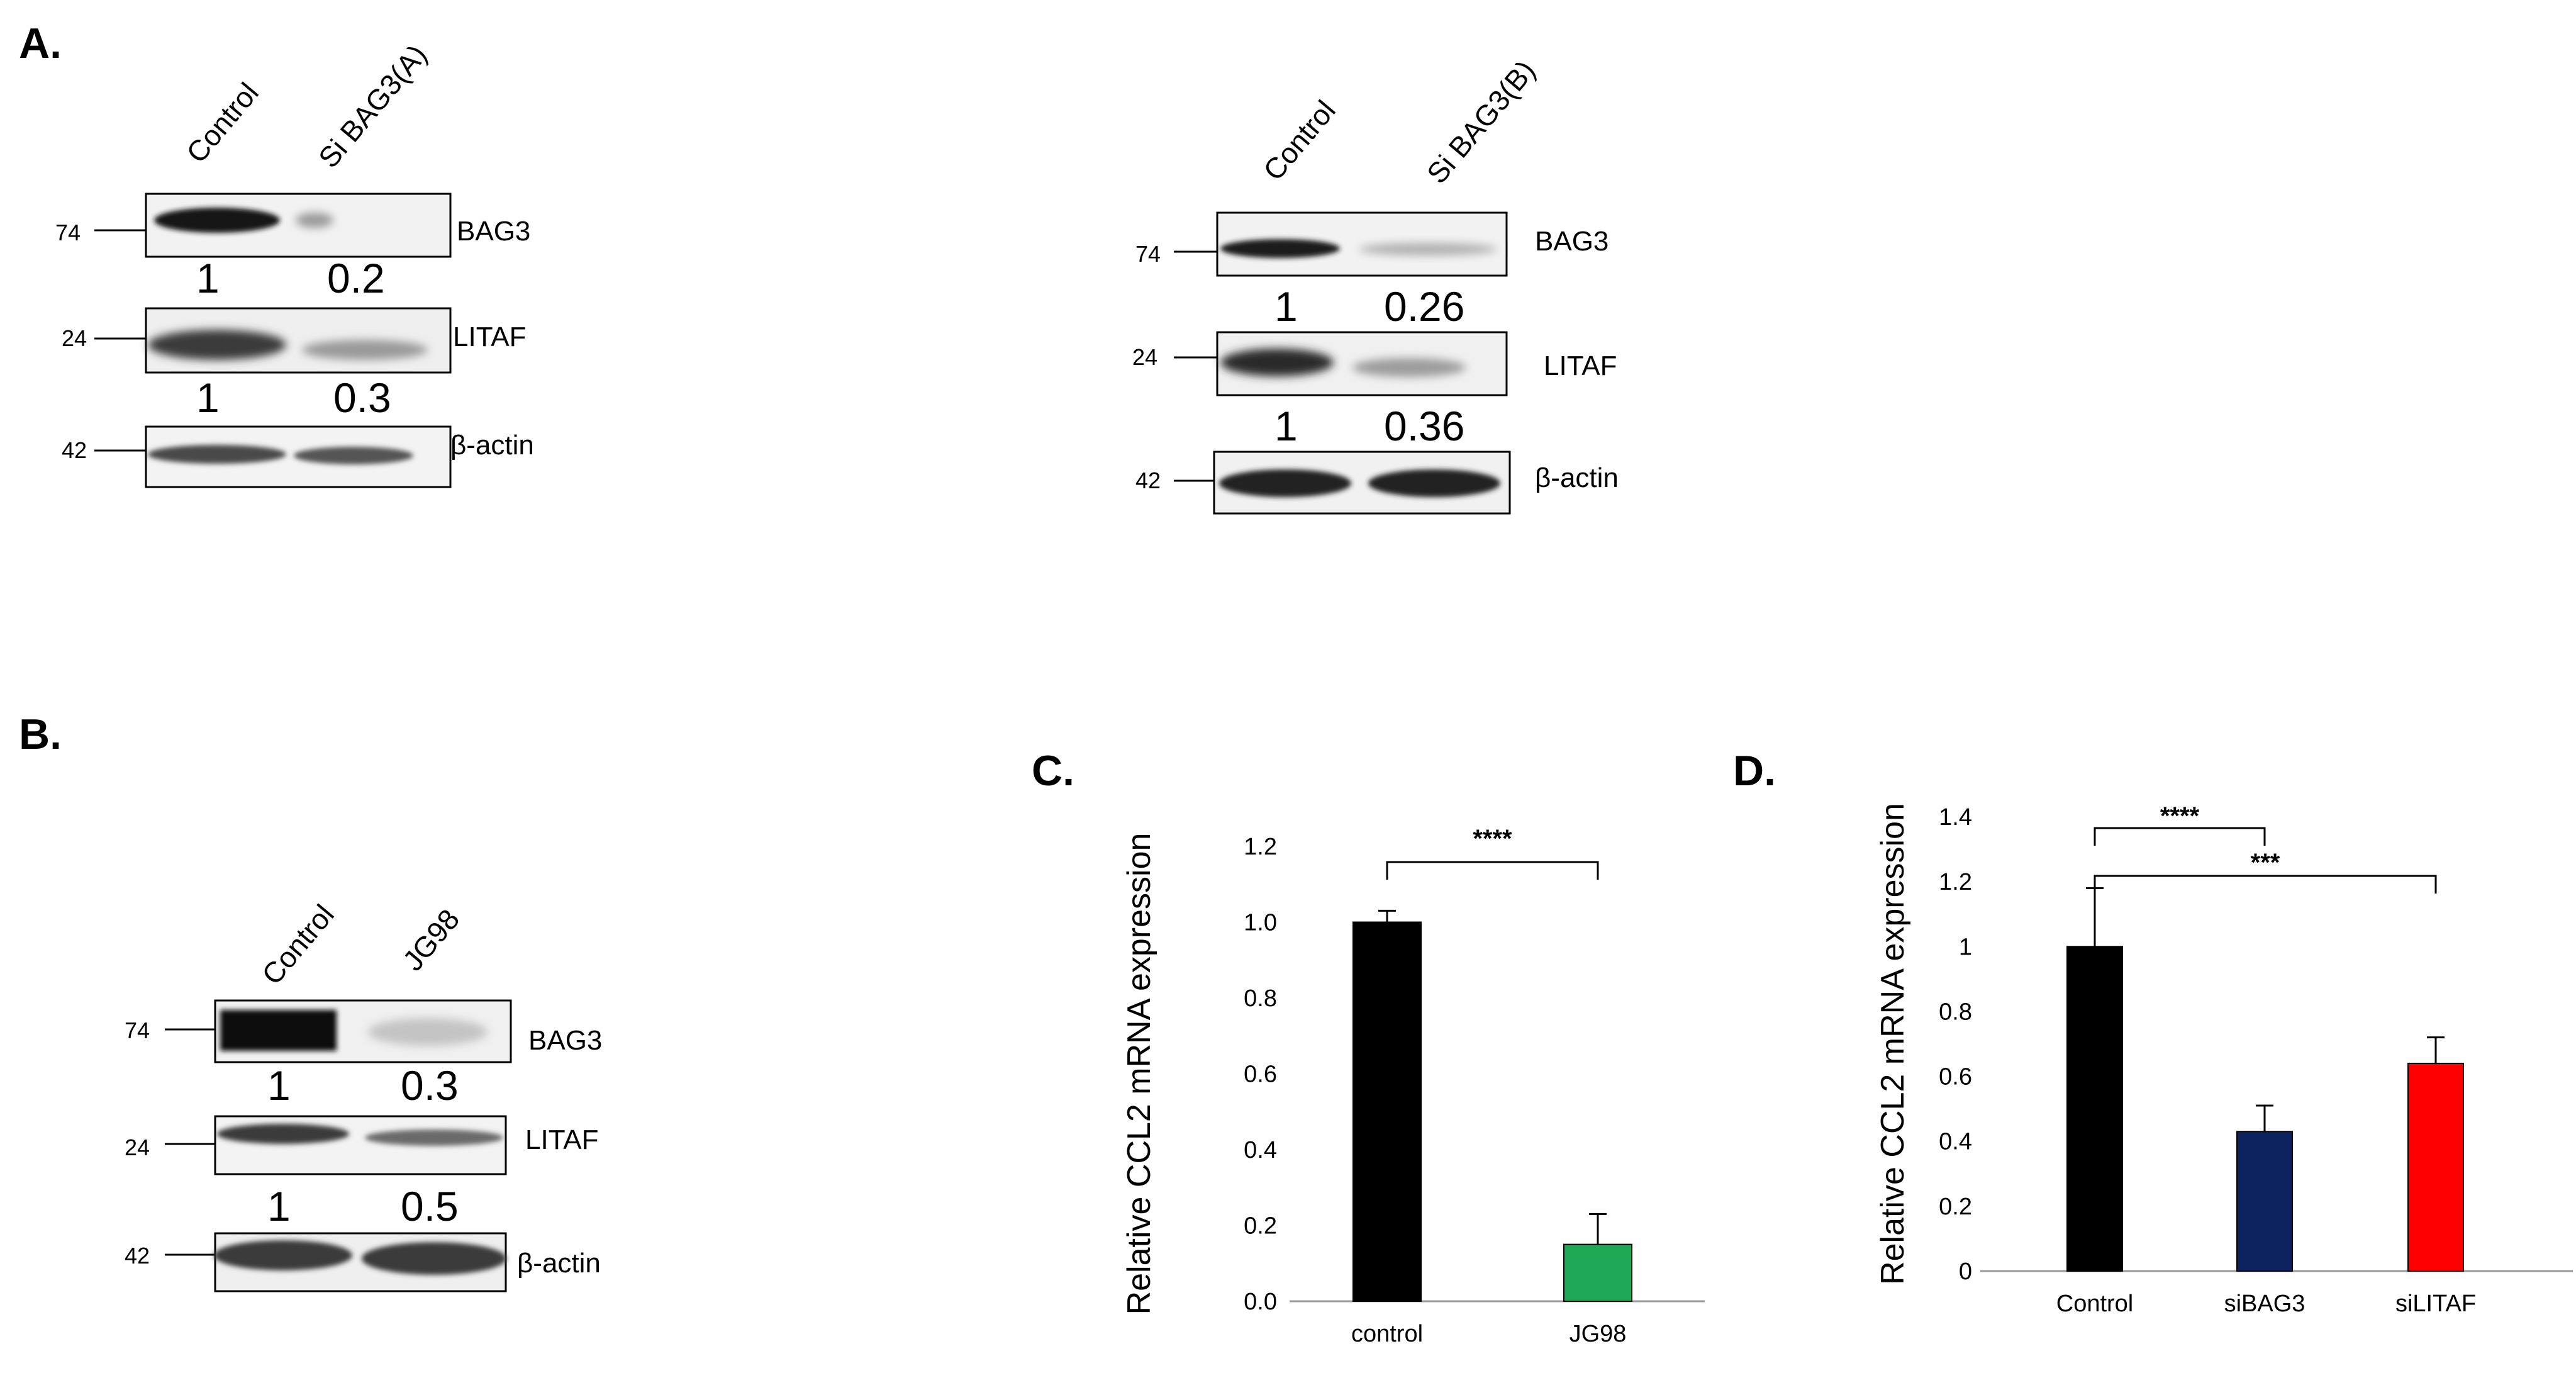 Image resolution: width=2576 pixels, height=1373 pixels. I want to click on quant-value: 0.36, so click(1424, 426).